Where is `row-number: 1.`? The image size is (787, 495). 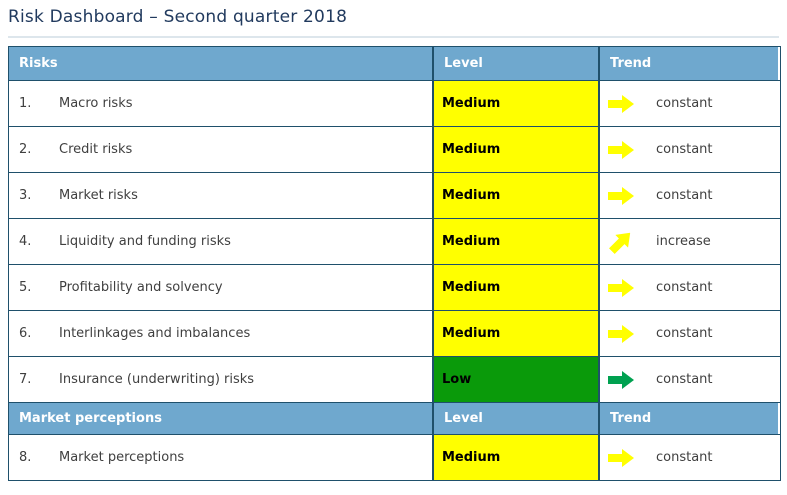
row-number: 1. is located at coordinates (25, 103).